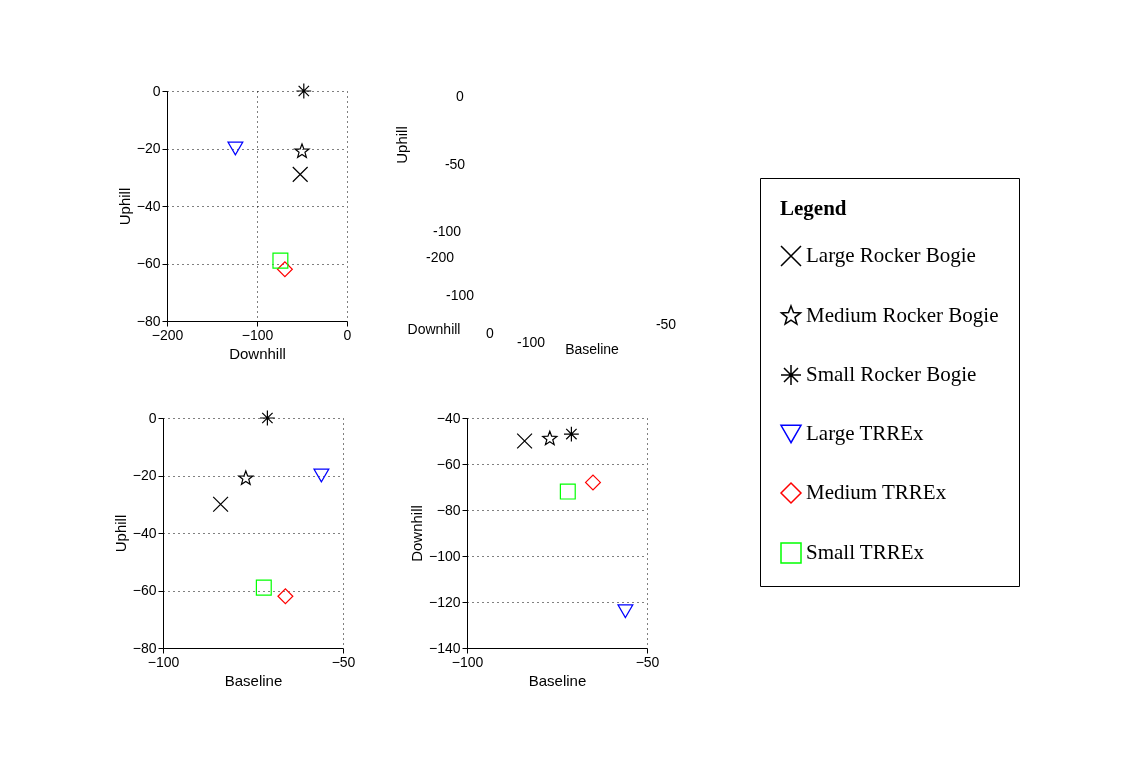 Image resolution: width=1137 pixels, height=759 pixels. What do you see at coordinates (257, 353) in the screenshot?
I see `x-axis-title: Downhill` at bounding box center [257, 353].